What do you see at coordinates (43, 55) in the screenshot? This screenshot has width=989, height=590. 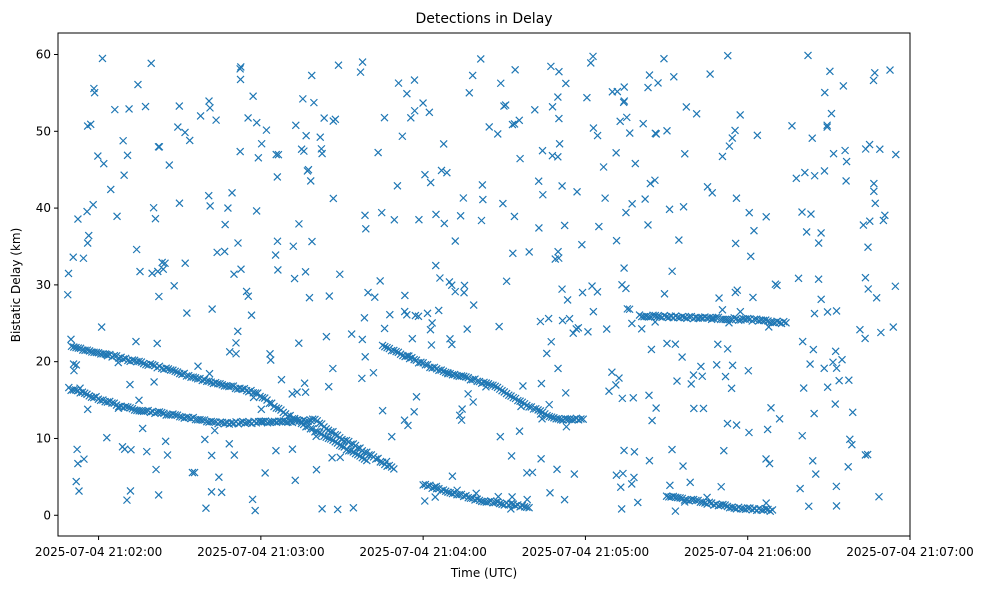 I see `y-tick-label: 60` at bounding box center [43, 55].